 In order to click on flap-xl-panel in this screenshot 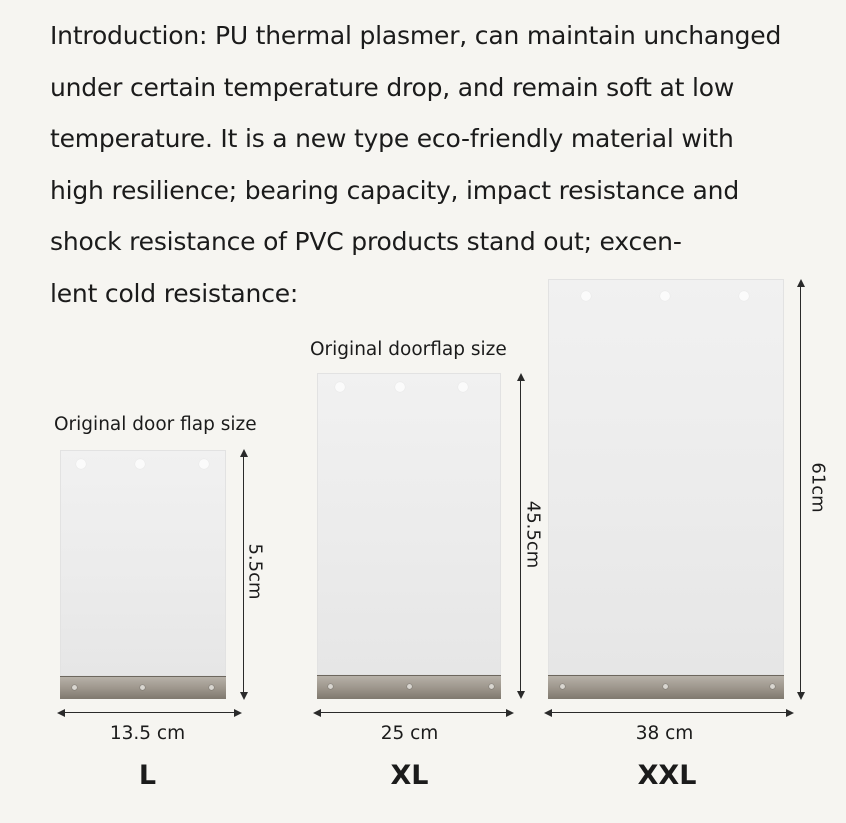, I will do `click(409, 524)`.